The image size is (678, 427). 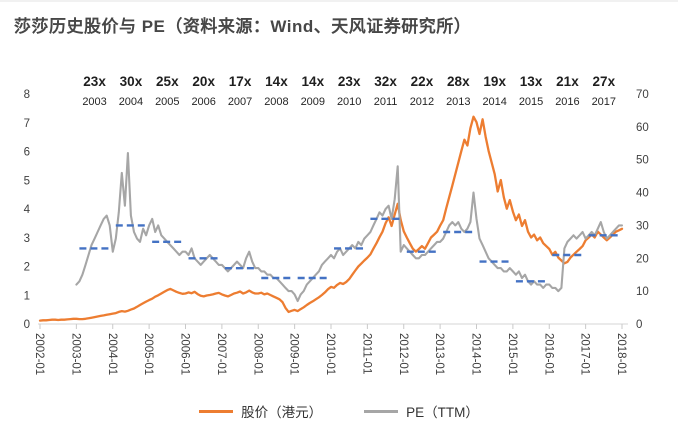 What do you see at coordinates (112, 354) in the screenshot?
I see `x-axis-label: 2004-01` at bounding box center [112, 354].